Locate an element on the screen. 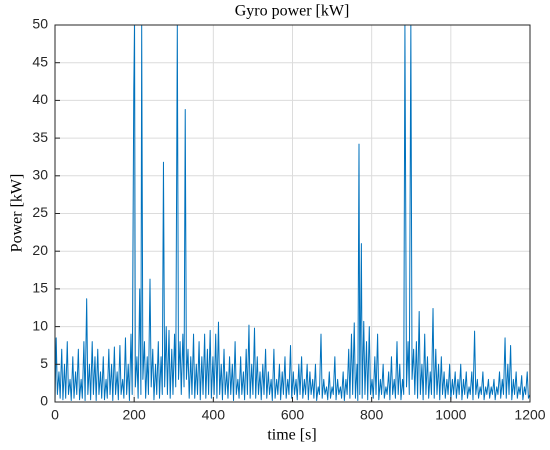 The width and height of the screenshot is (550, 450). x-axis-label: time [s] is located at coordinates (291, 435).